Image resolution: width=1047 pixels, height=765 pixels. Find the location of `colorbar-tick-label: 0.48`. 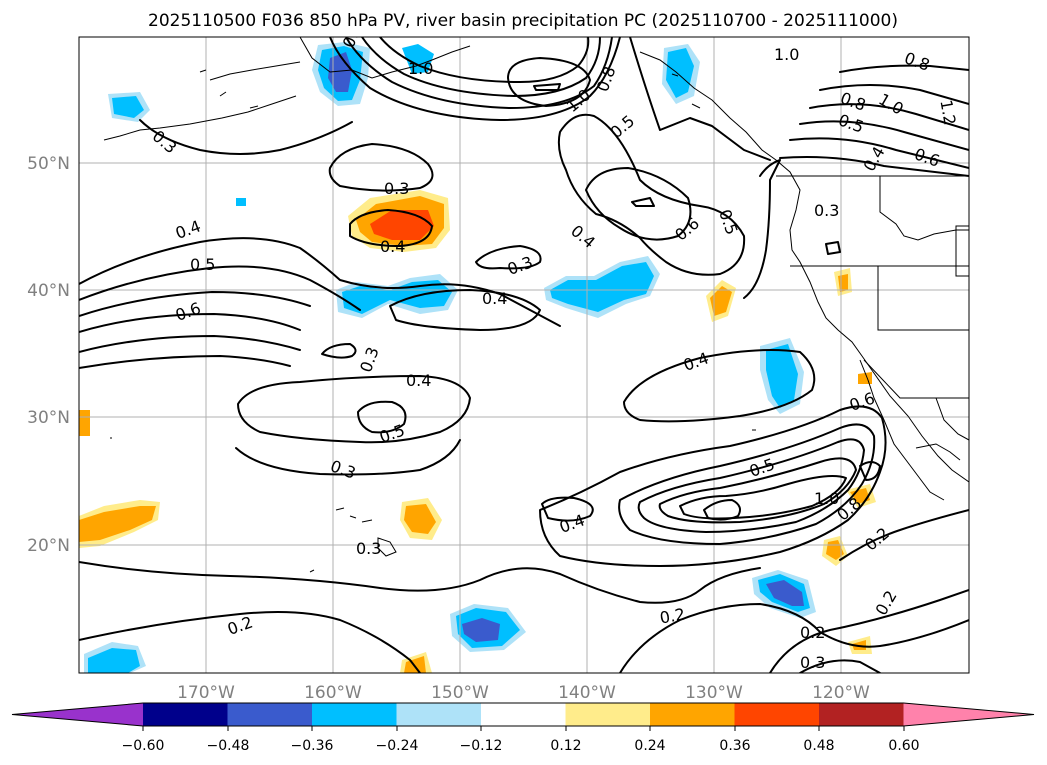

colorbar-tick-label: 0.48 is located at coordinates (818, 746).